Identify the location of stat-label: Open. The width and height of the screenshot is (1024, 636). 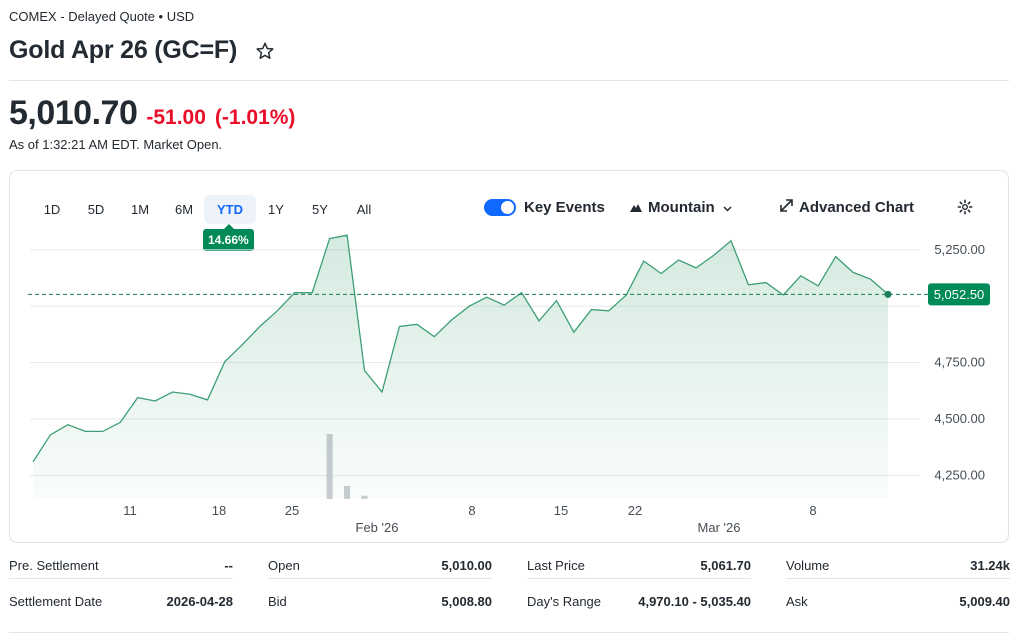
(284, 565).